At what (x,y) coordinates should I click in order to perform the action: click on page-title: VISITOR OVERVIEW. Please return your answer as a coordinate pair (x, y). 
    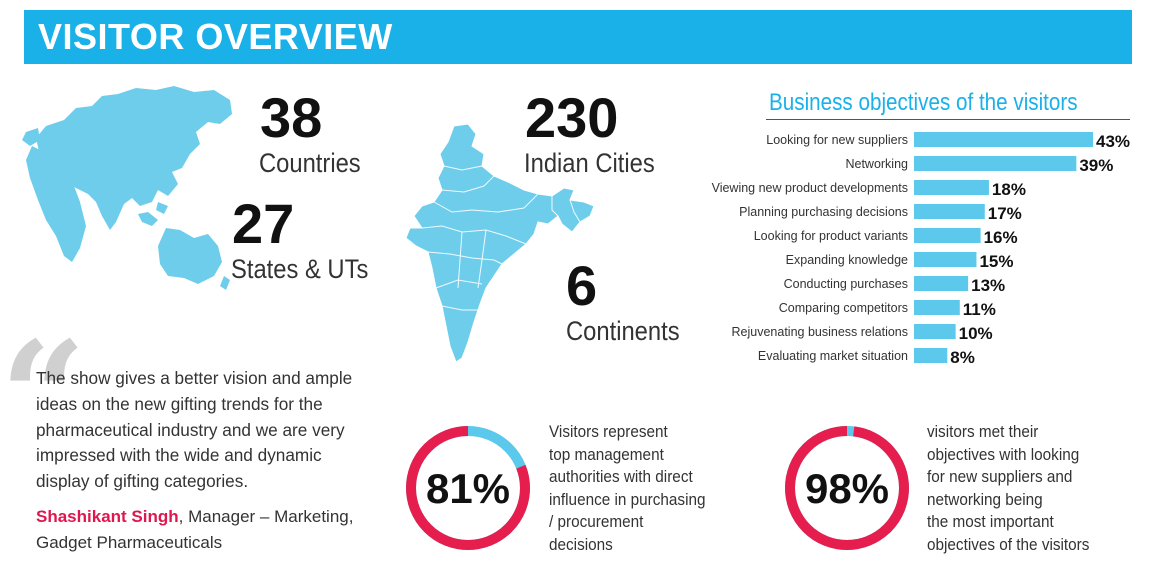
    Looking at the image, I should click on (215, 36).